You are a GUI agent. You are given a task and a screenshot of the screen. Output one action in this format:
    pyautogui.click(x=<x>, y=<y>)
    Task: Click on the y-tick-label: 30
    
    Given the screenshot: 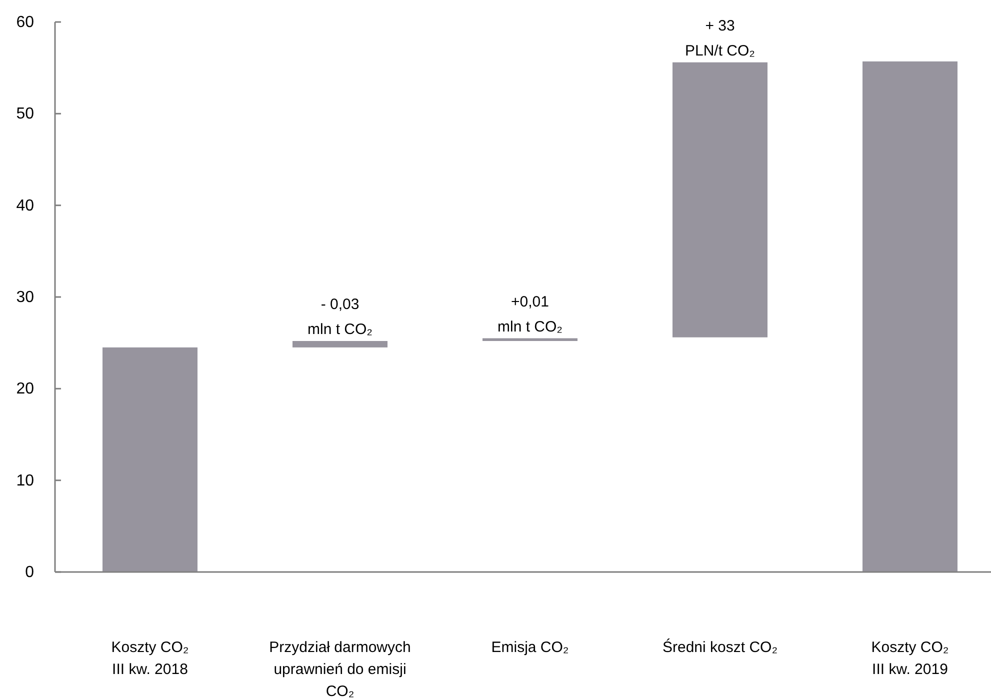 What is the action you would take?
    pyautogui.click(x=25, y=297)
    